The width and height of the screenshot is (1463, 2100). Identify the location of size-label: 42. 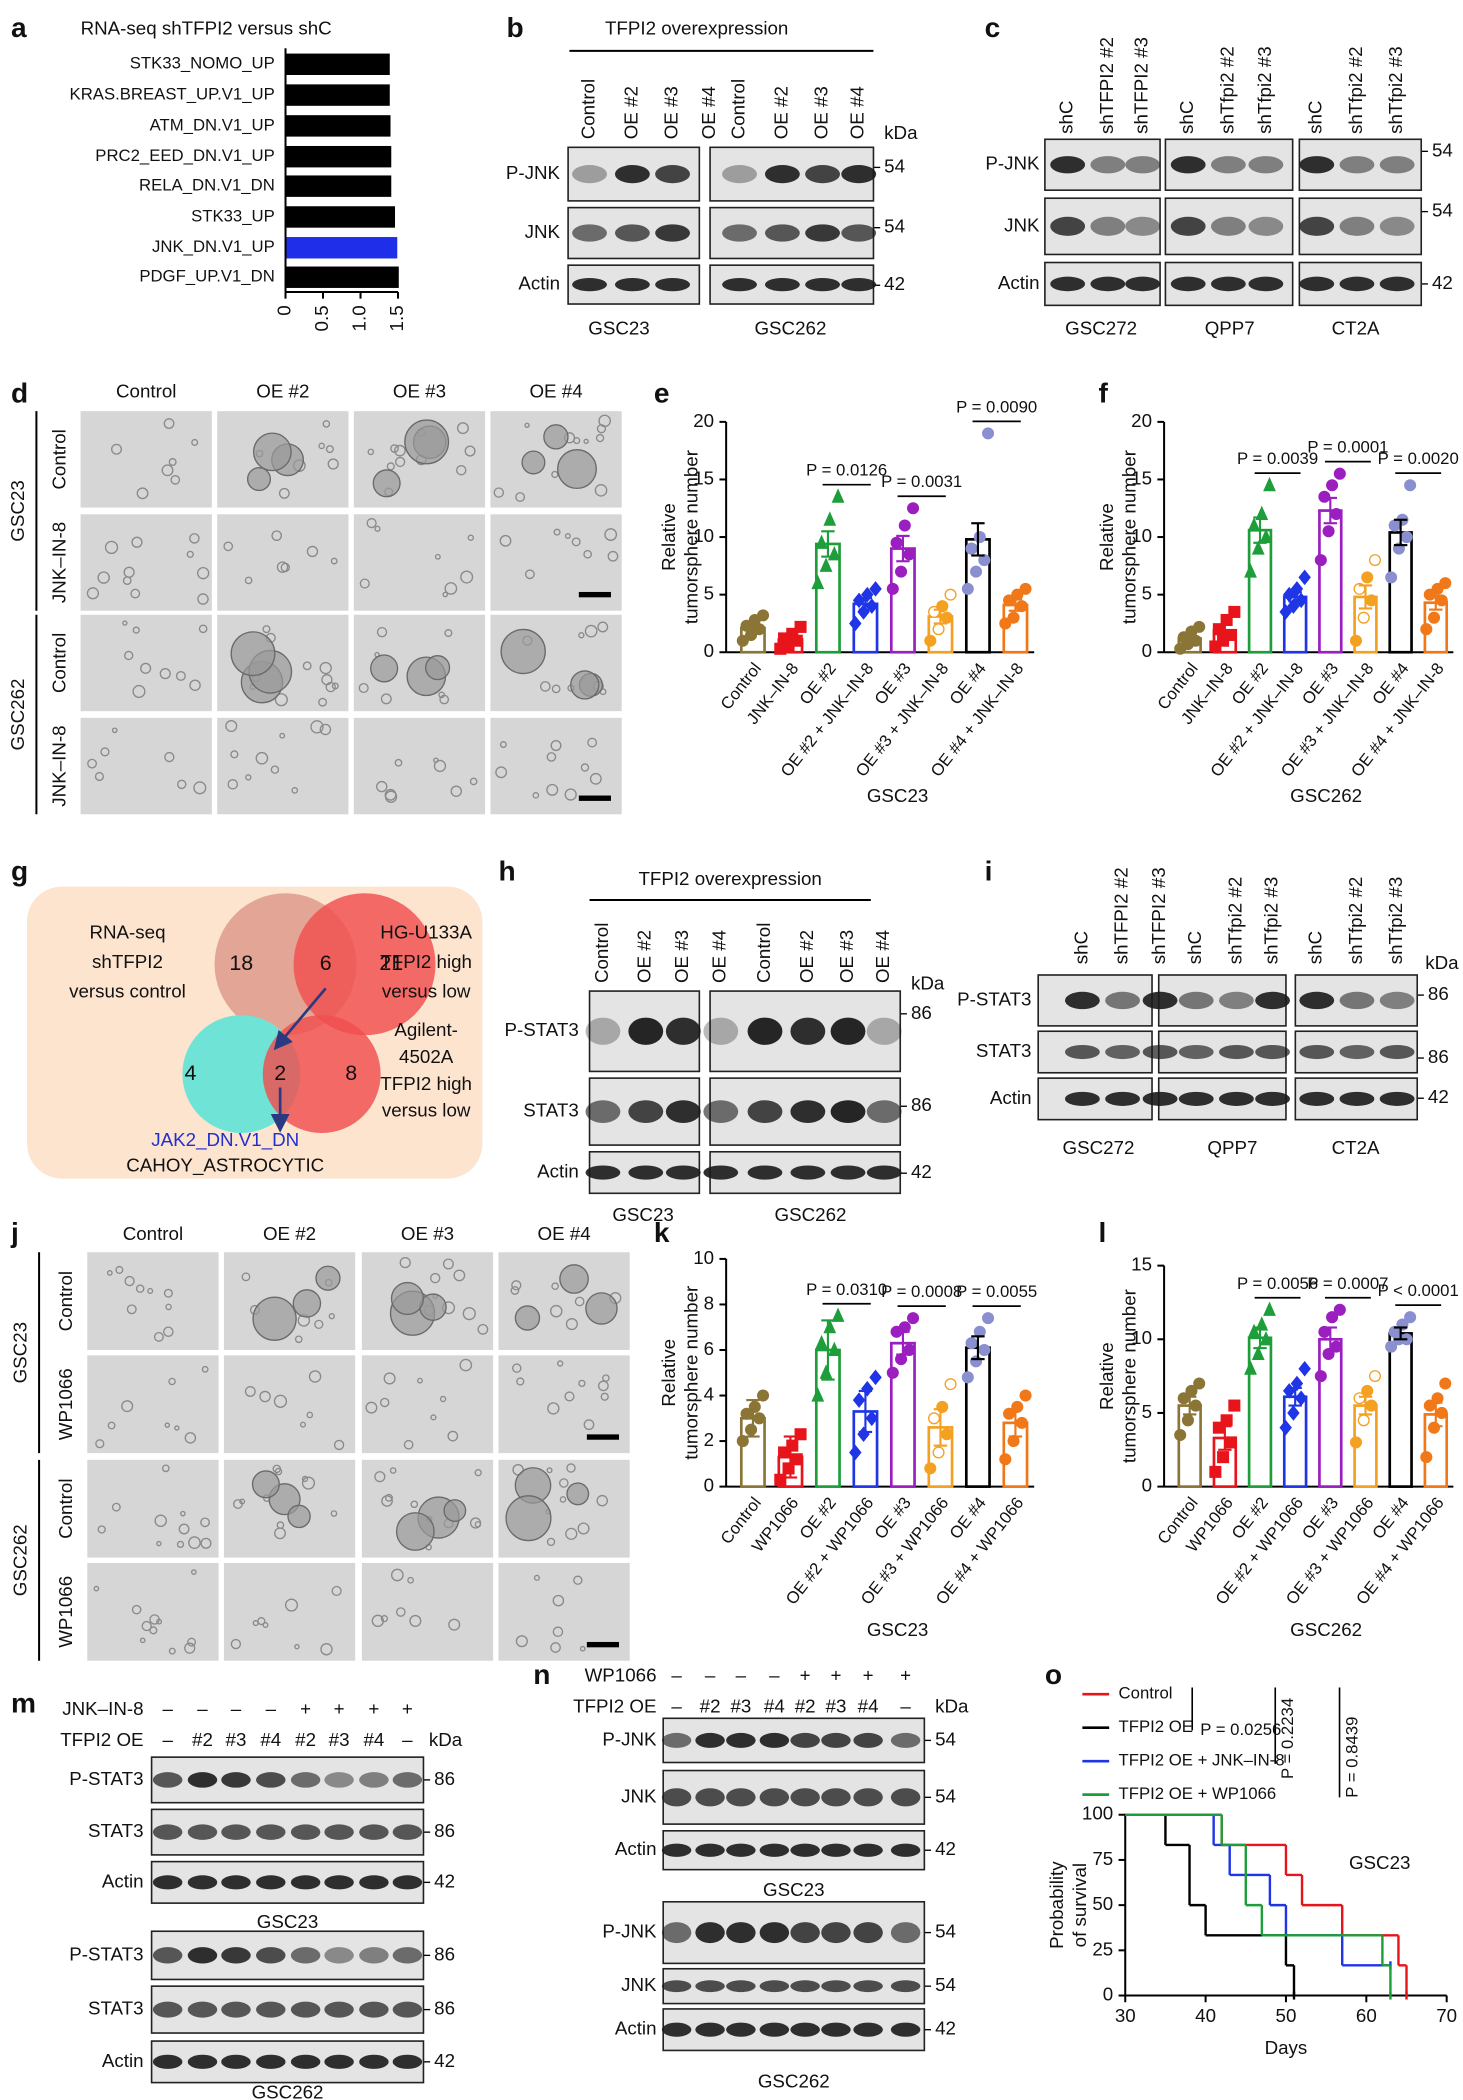
(444, 2060).